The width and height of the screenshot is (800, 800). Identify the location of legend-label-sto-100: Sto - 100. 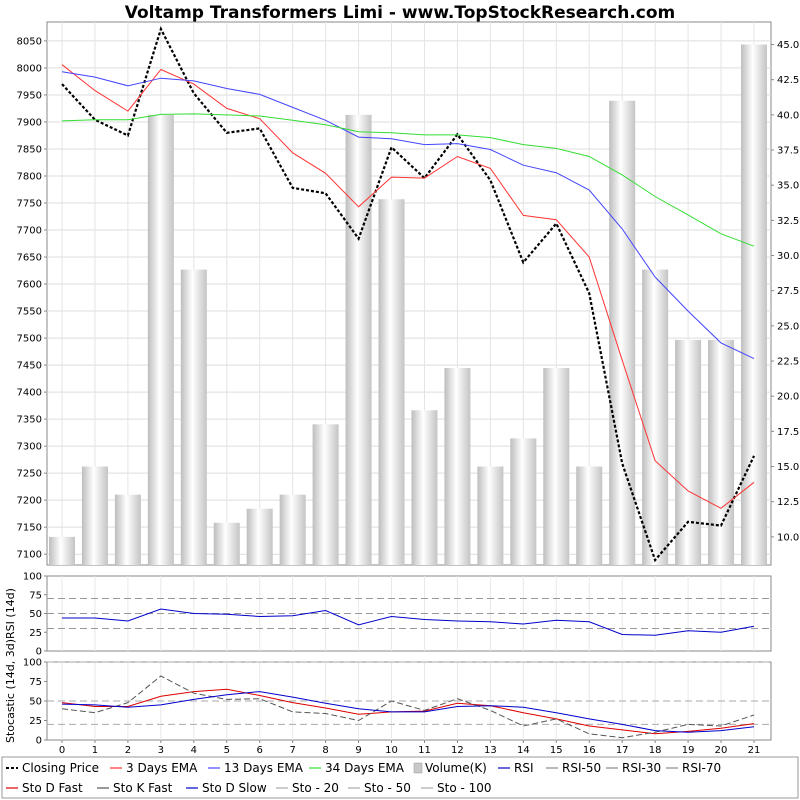
(464, 788).